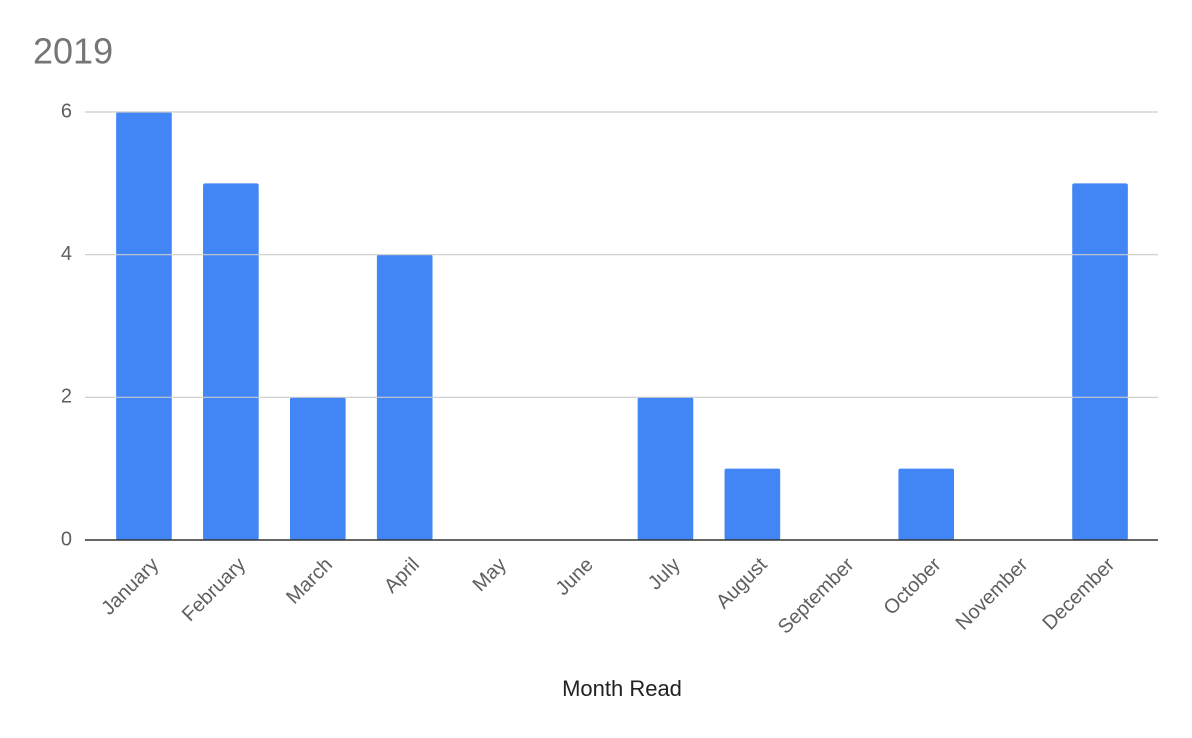  I want to click on chart-title: 2019, so click(73, 51).